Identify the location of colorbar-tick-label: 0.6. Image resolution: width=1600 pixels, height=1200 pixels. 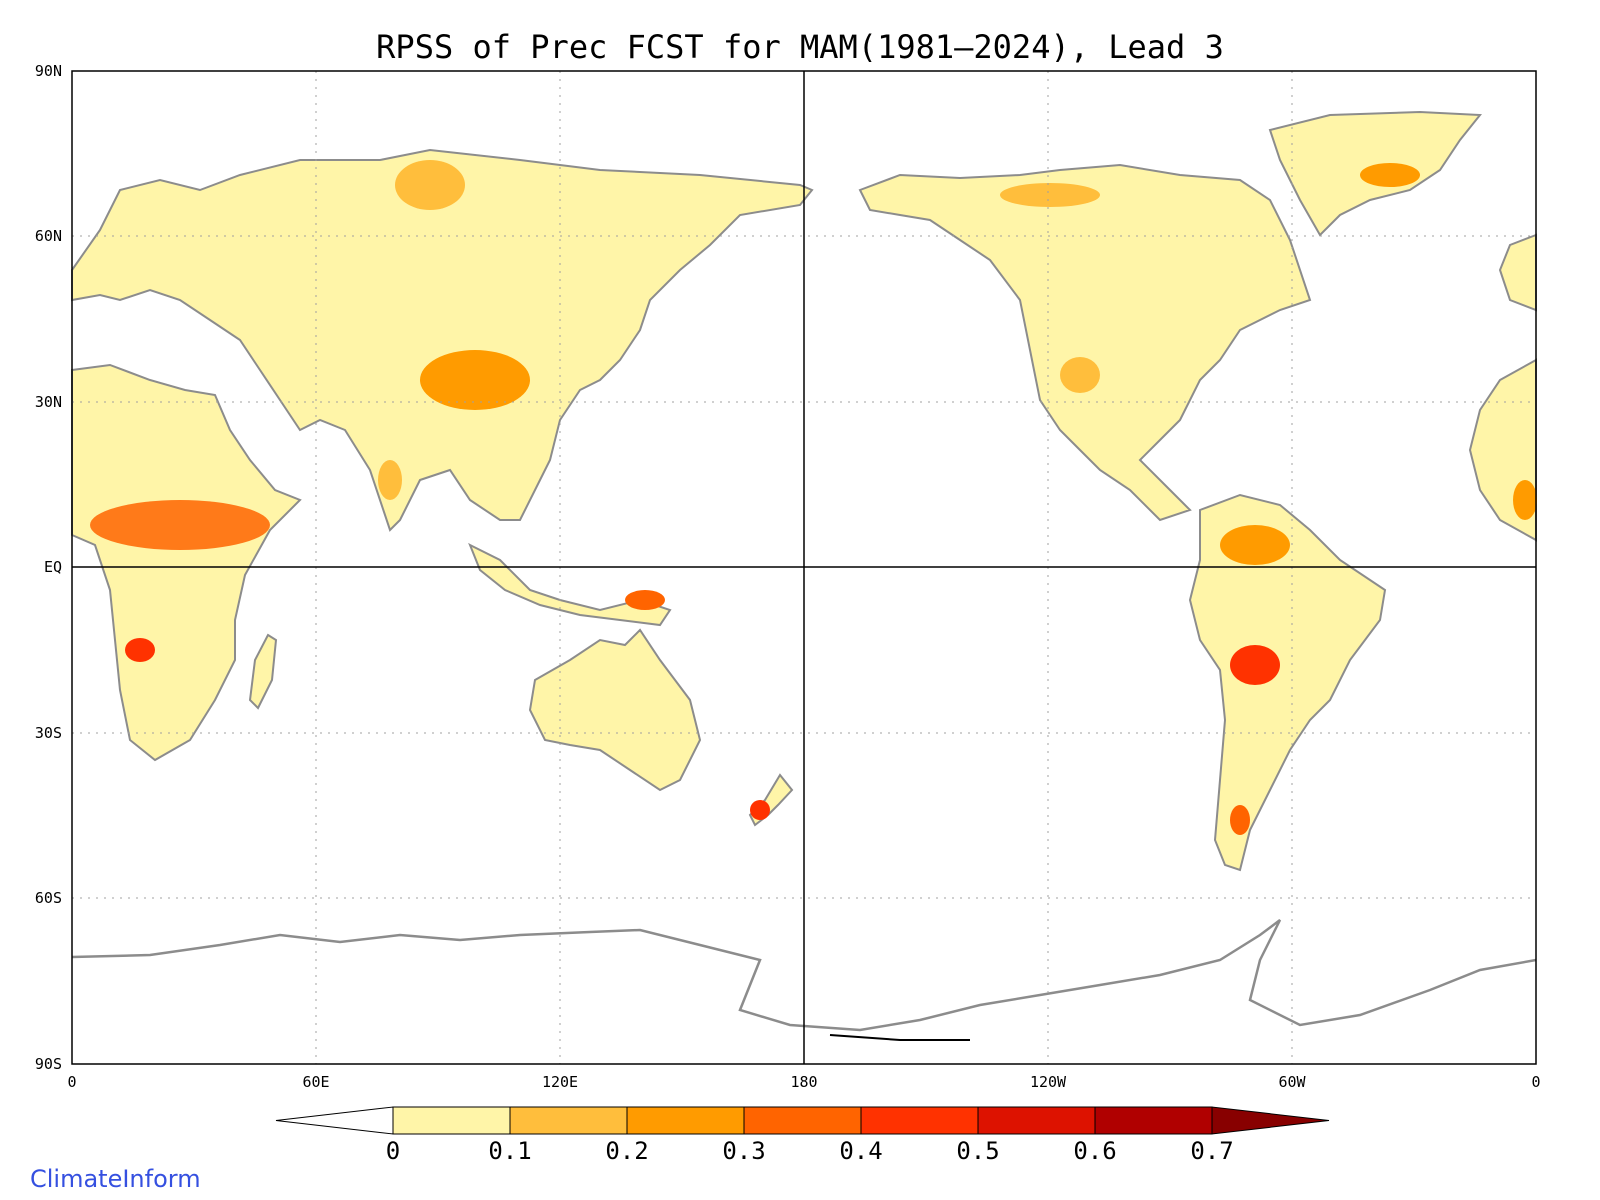
(1094, 1151).